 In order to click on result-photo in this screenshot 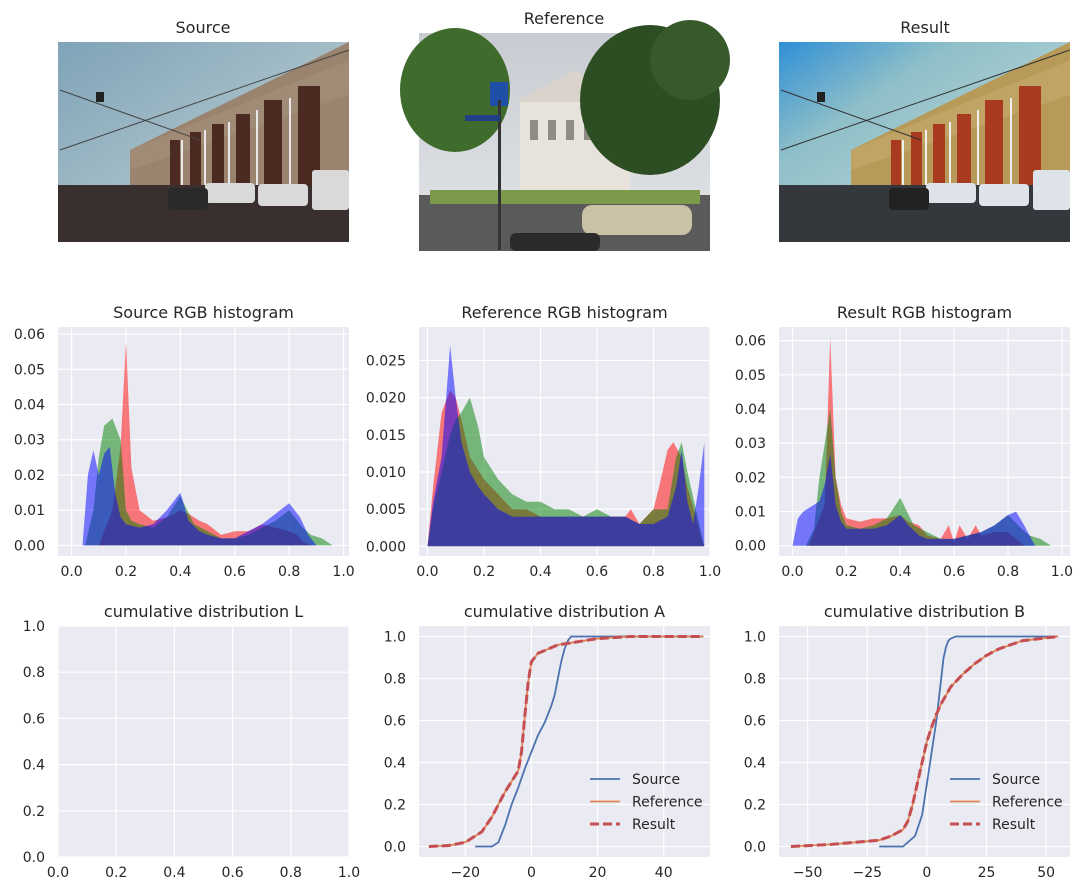, I will do `click(925, 142)`.